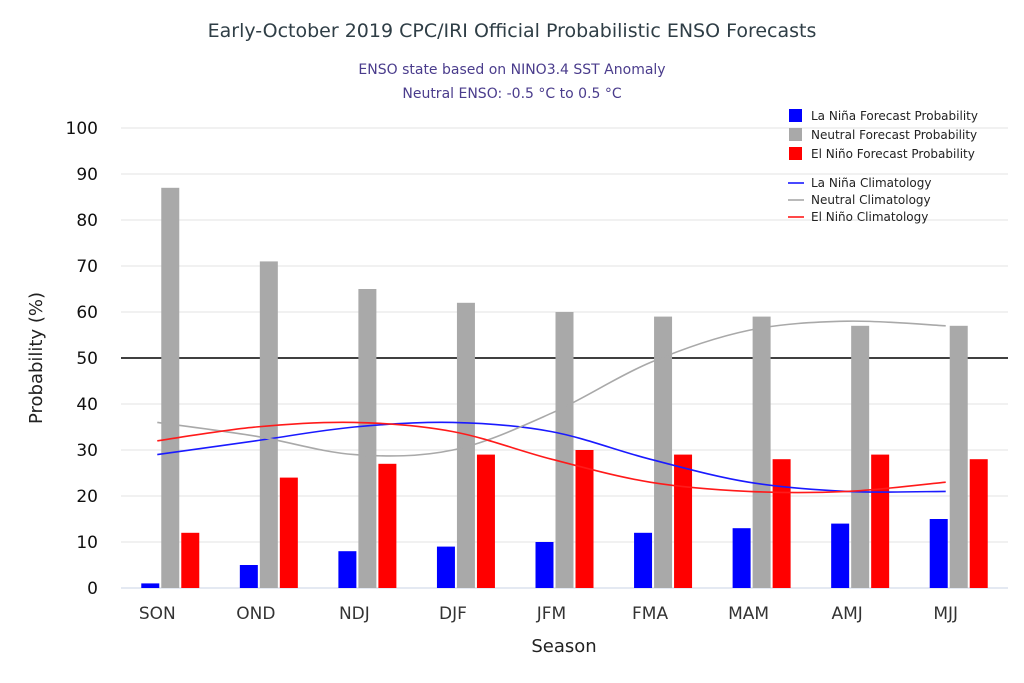 The width and height of the screenshot is (1024, 683). Describe the element at coordinates (87, 267) in the screenshot. I see `y-tick-label: 70` at that location.